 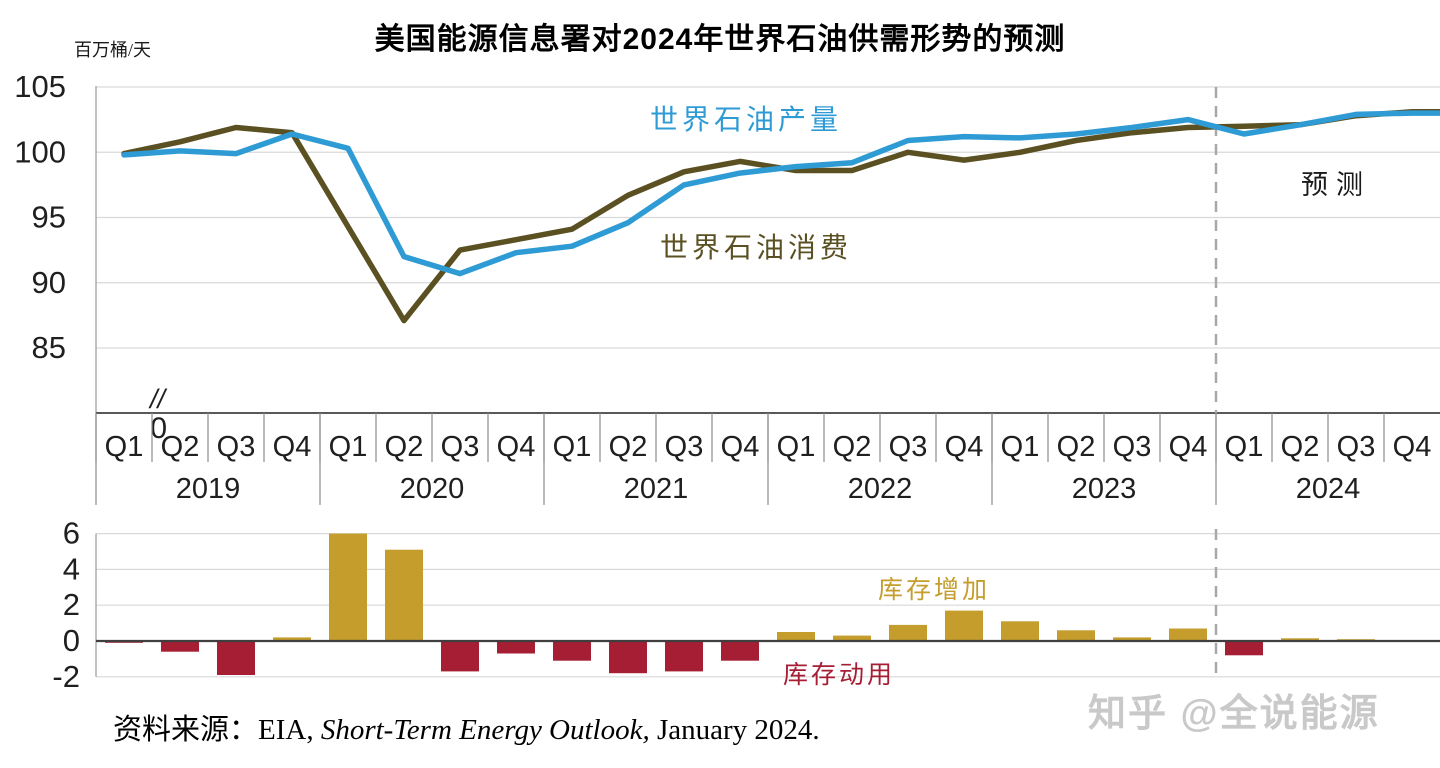 What do you see at coordinates (71, 640) in the screenshot?
I see `y-tick-label: 0` at bounding box center [71, 640].